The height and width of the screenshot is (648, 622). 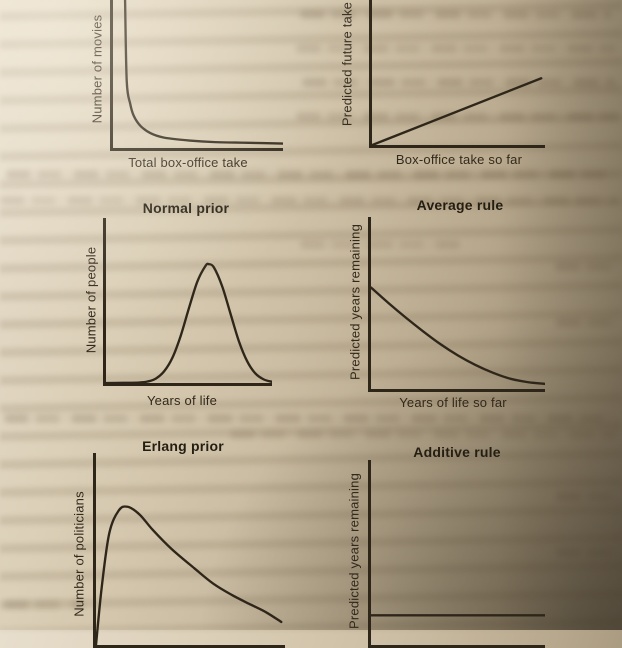 I want to click on erlang-curve, so click(x=189, y=575).